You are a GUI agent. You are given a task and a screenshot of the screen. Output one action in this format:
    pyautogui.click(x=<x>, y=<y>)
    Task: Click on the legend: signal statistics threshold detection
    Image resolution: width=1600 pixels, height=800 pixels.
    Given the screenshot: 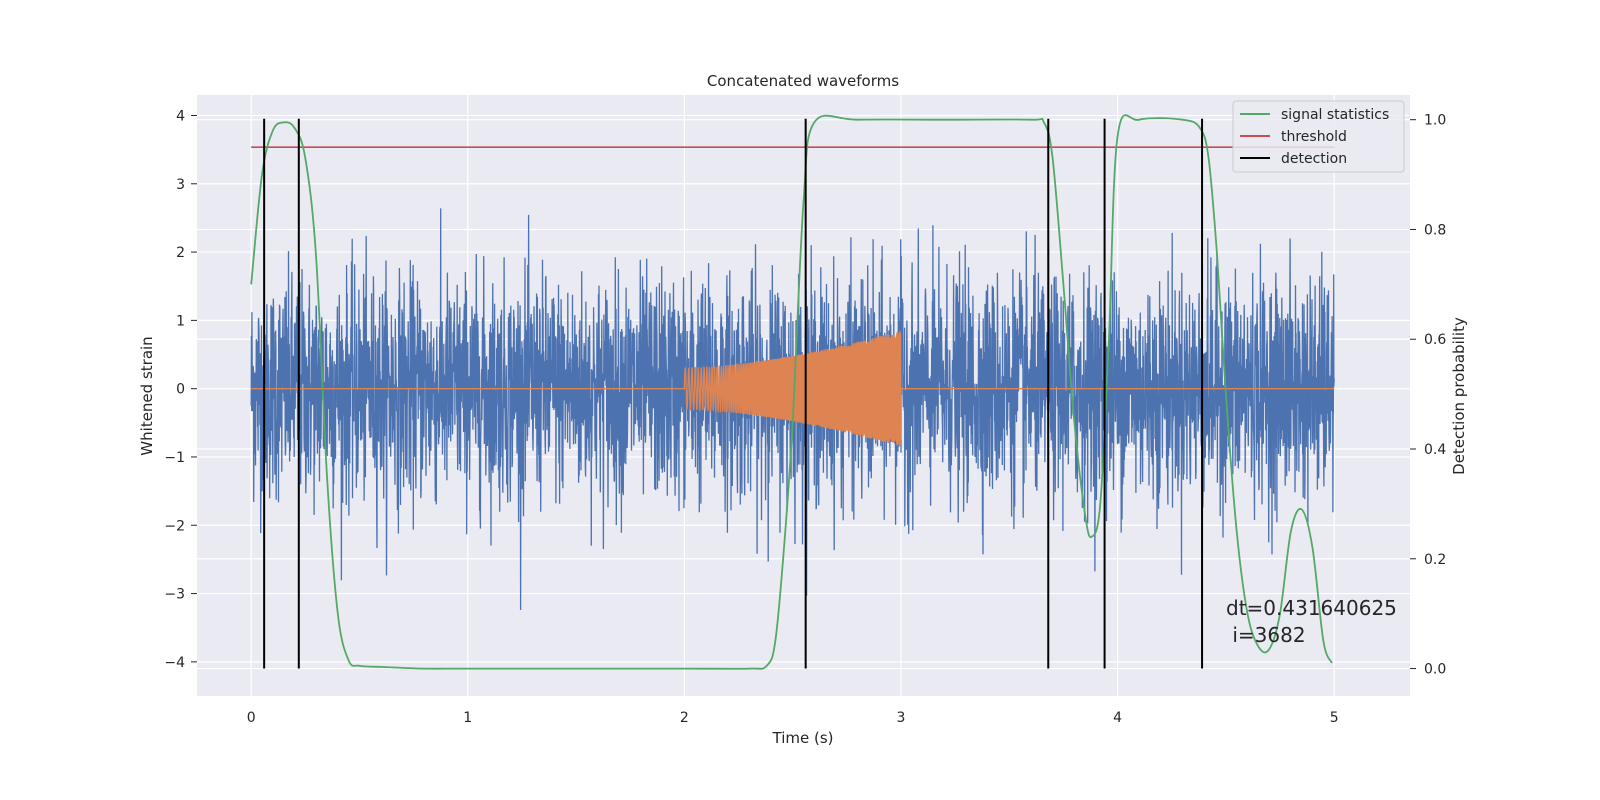 What is the action you would take?
    pyautogui.click(x=1318, y=136)
    